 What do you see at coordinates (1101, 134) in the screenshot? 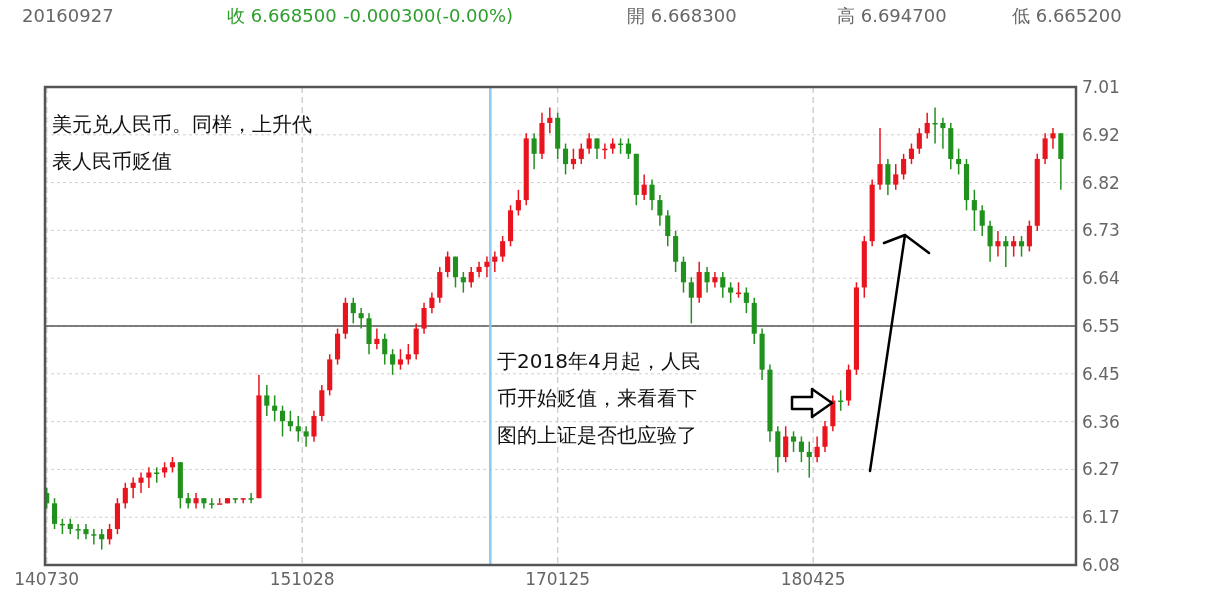
I see `y-tick-label: 6.92` at bounding box center [1101, 134].